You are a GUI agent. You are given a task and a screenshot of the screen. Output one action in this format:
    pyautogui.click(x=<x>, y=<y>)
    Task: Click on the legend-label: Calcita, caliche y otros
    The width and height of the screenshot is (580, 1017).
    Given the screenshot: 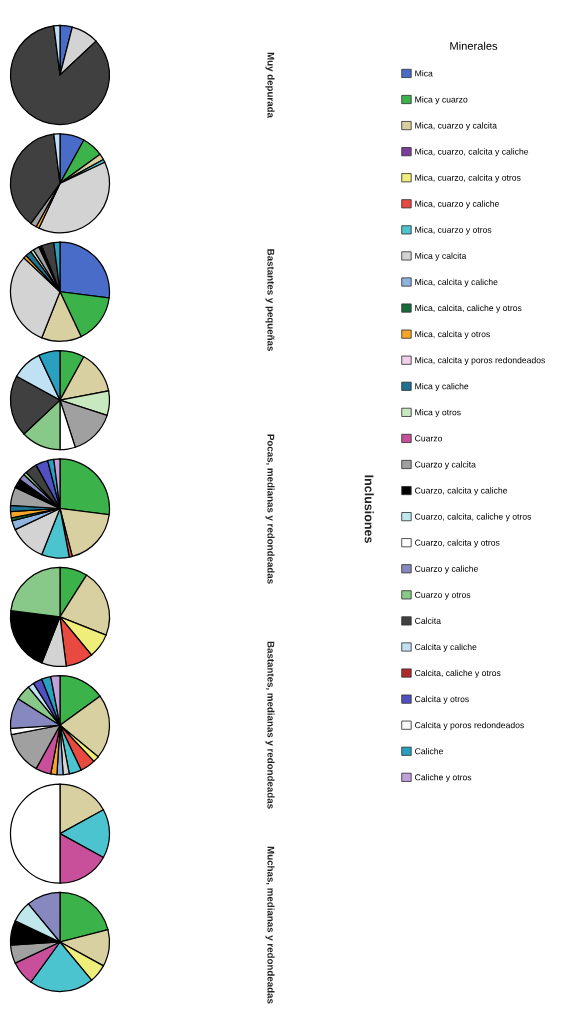 What is the action you would take?
    pyautogui.click(x=458, y=673)
    